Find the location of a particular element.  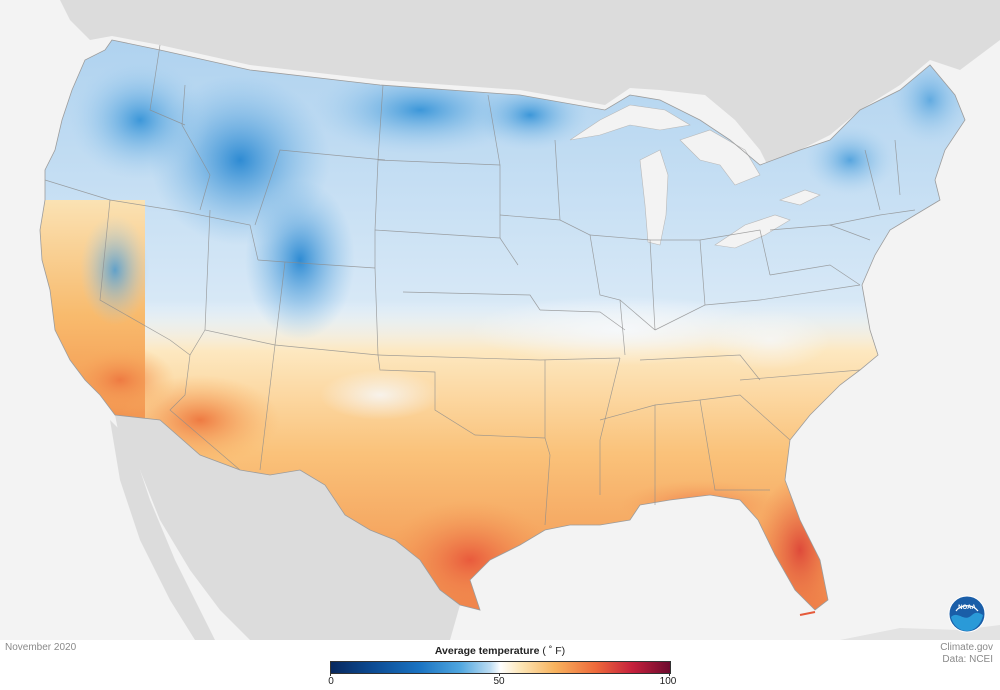

legend-title: Average temperature is located at coordinates (487, 651).